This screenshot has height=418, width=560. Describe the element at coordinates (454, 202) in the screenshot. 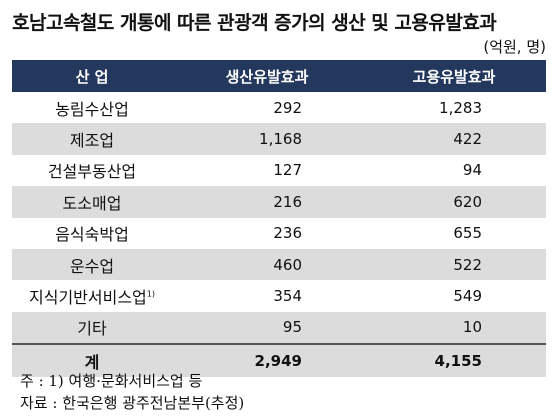

I see `employment-value: 620` at that location.